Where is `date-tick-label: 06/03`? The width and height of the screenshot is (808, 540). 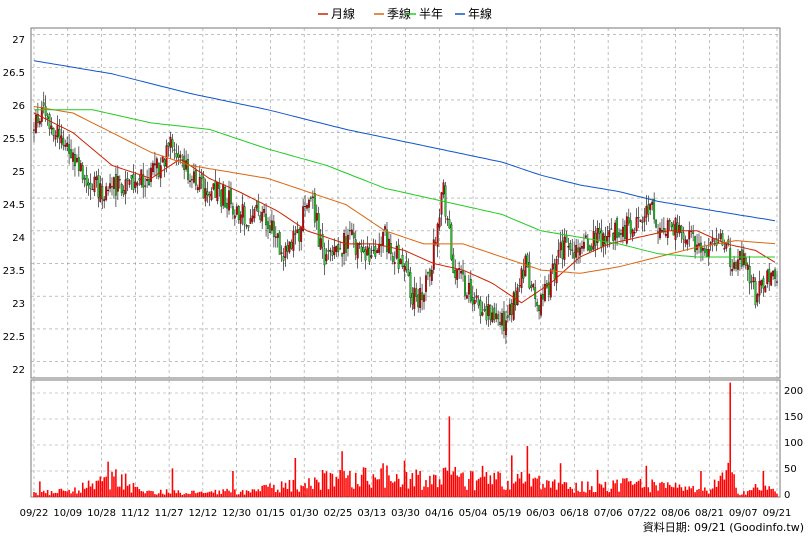
date-tick-label: 06/03 is located at coordinates (540, 513).